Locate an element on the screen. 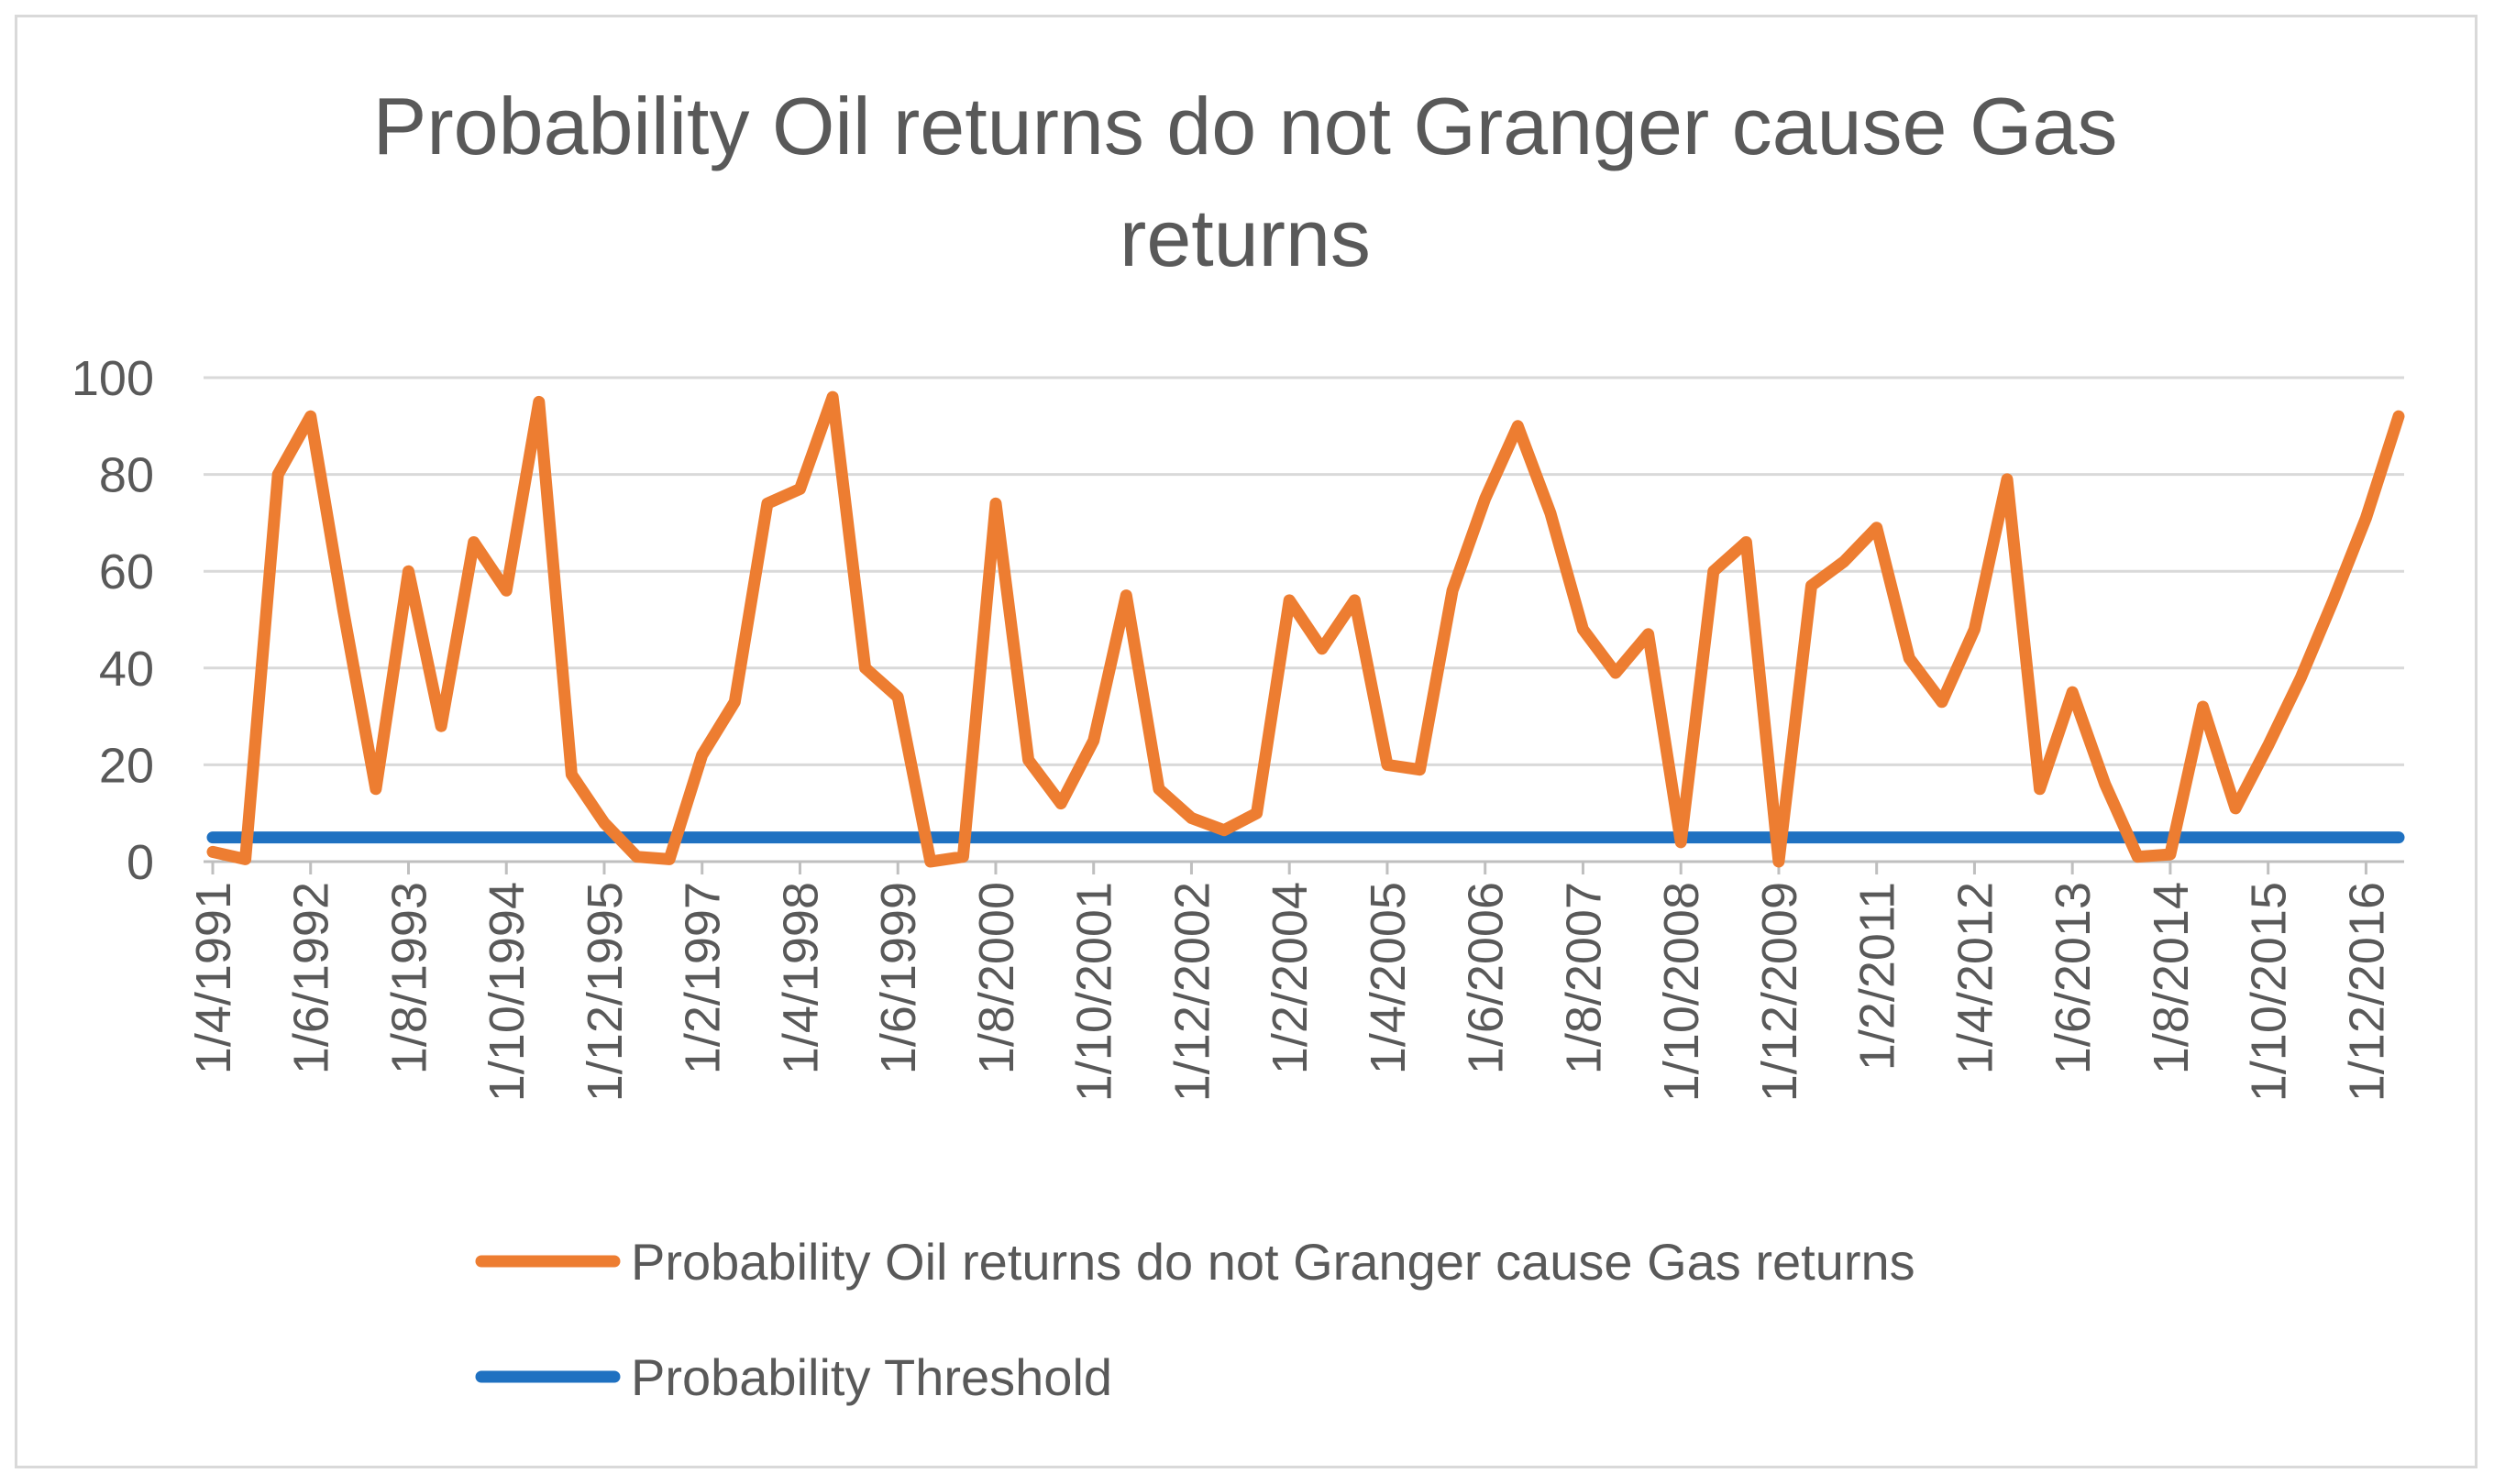 This screenshot has width=2494, height=1484. x-tick-label: 1/2/2004 is located at coordinates (1290, 978).